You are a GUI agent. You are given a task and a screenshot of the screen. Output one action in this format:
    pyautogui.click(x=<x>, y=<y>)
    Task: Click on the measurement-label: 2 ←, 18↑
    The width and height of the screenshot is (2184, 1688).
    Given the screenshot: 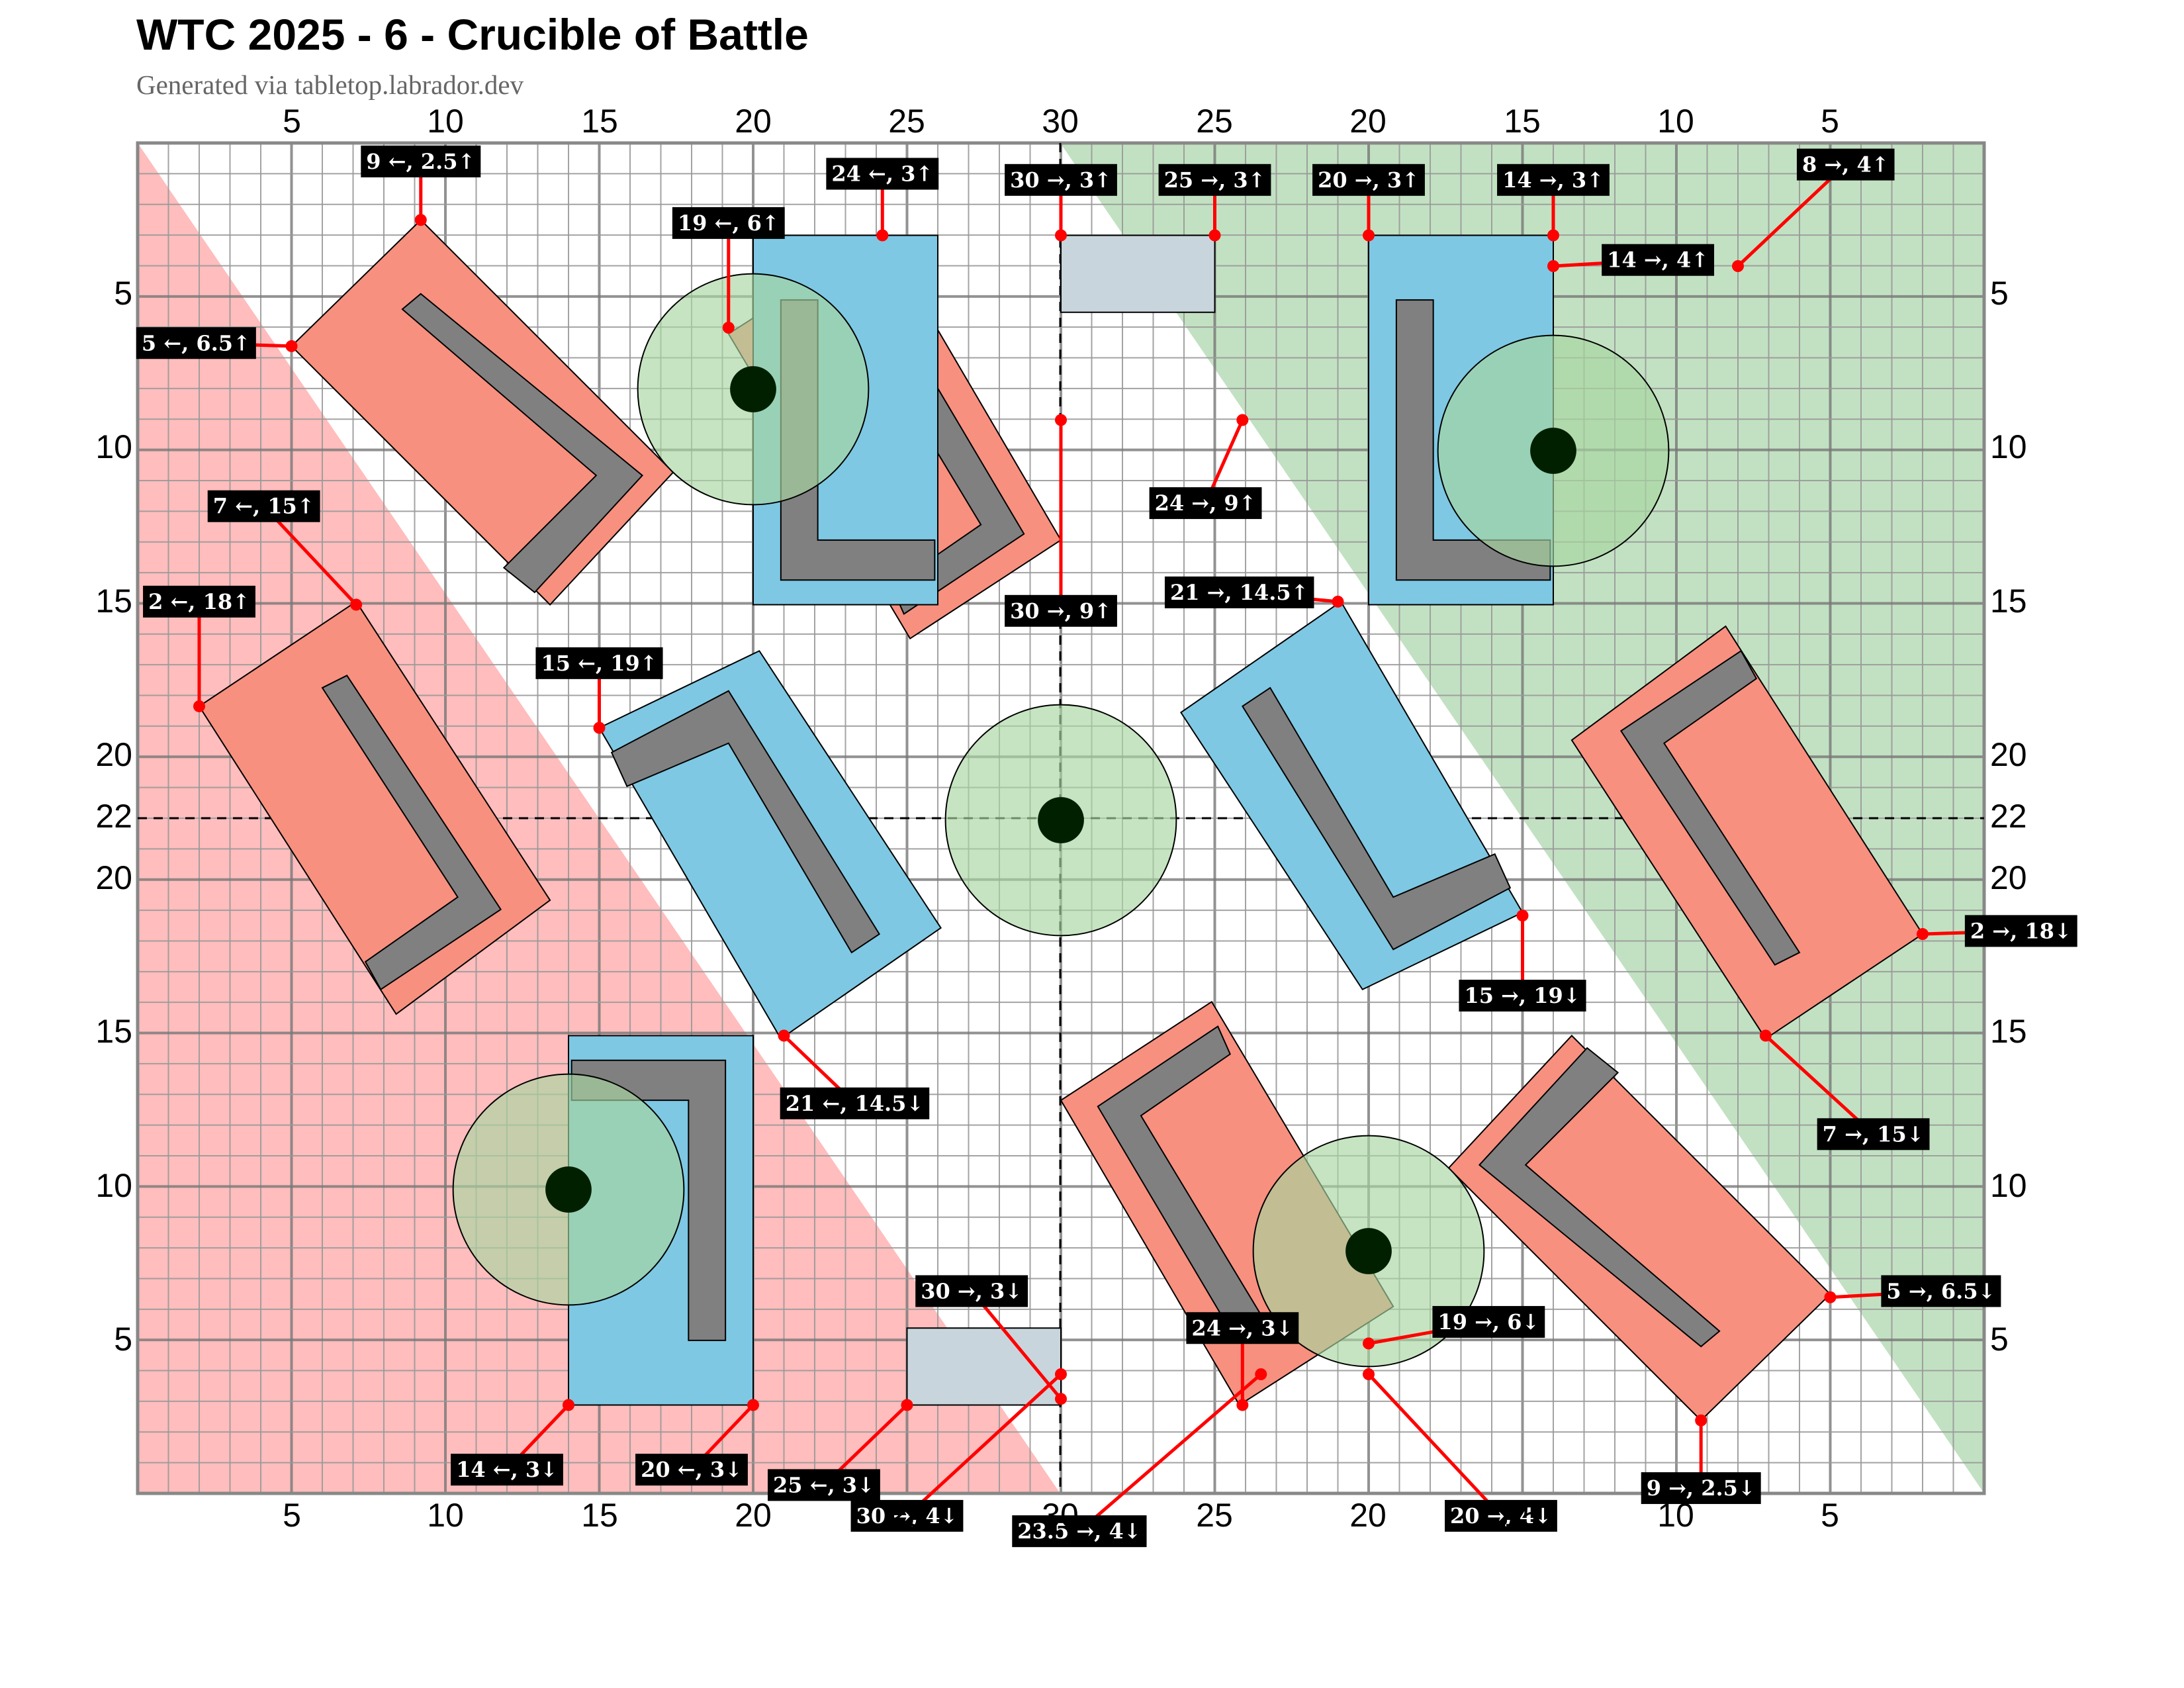 What is the action you would take?
    pyautogui.click(x=199, y=601)
    